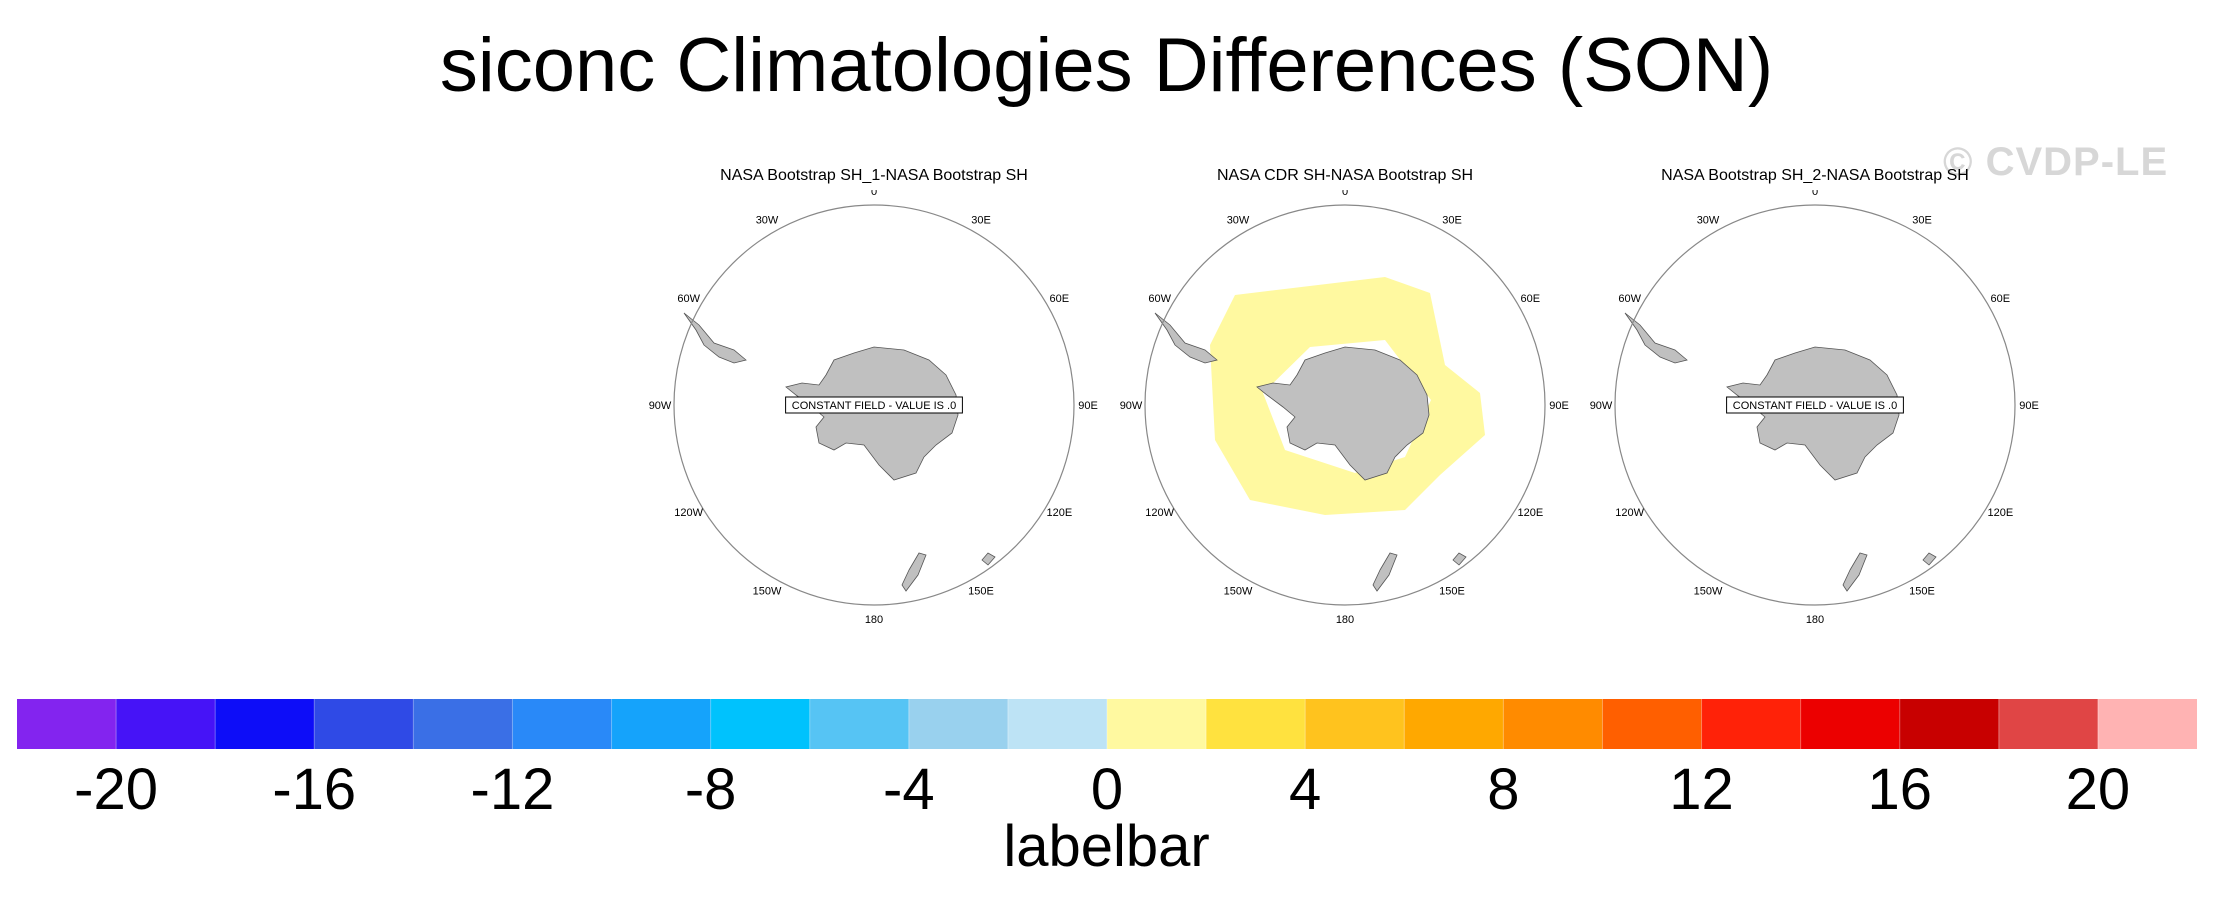 This screenshot has width=2213, height=899. Describe the element at coordinates (1305, 789) in the screenshot. I see `colorbar-tick-label: 4` at that location.